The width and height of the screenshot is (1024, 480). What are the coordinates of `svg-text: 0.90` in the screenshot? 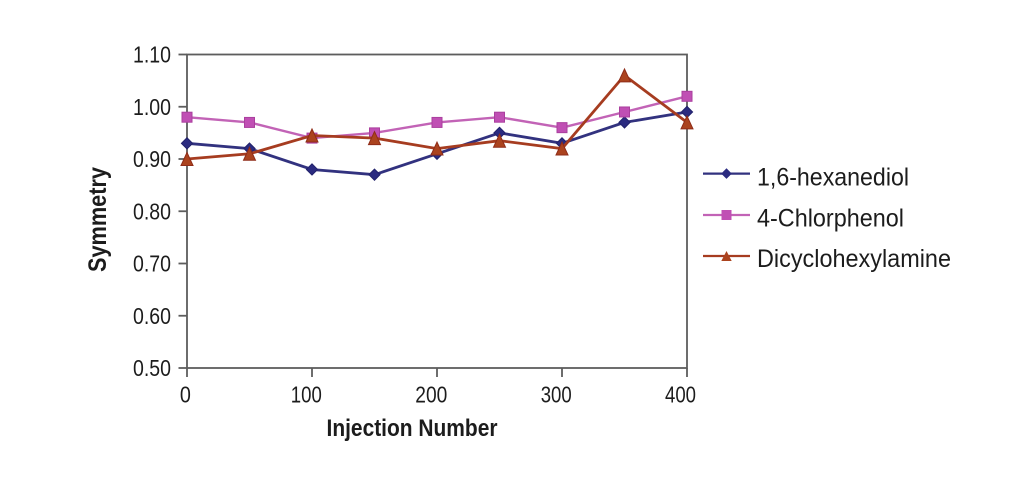 It's located at (152, 159).